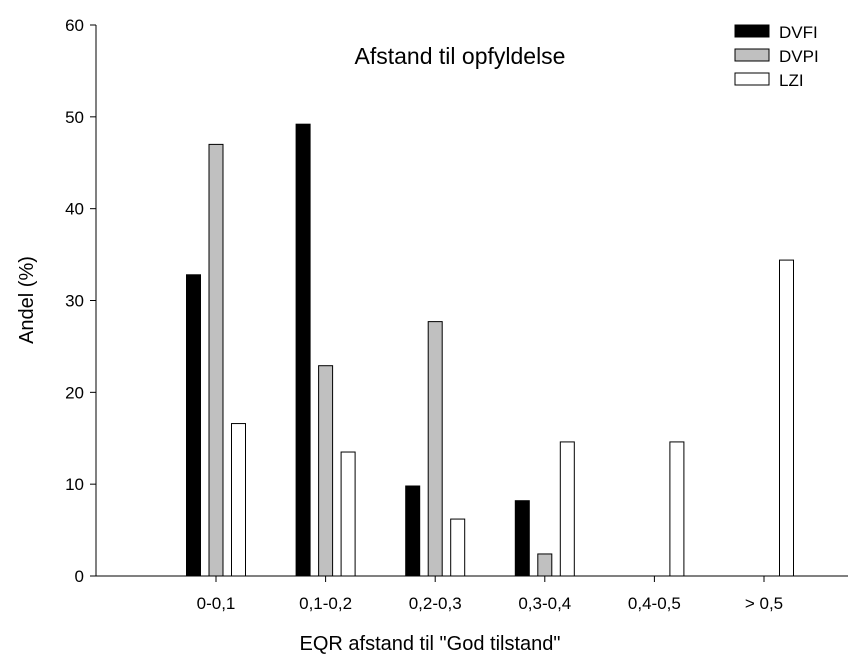 Image resolution: width=852 pixels, height=664 pixels. I want to click on y-tick-label: 20, so click(74, 392).